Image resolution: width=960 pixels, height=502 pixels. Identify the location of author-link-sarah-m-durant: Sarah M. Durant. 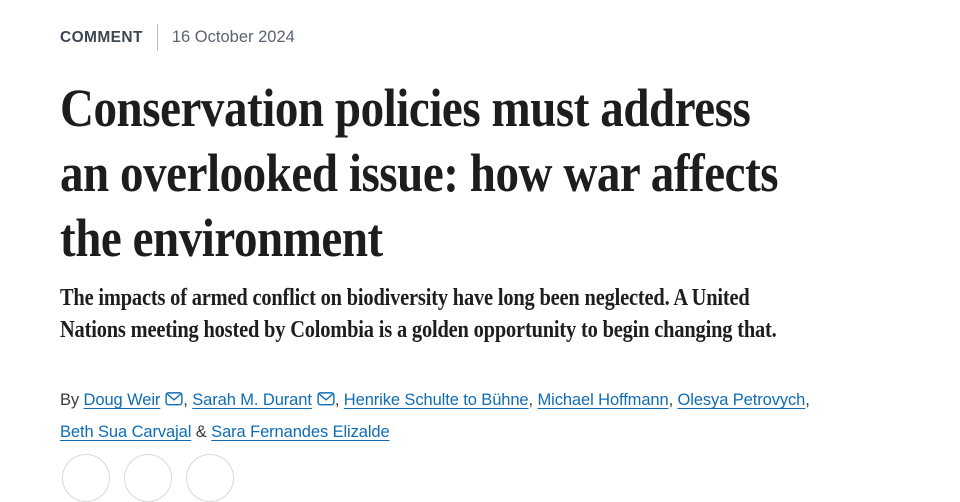
(252, 400).